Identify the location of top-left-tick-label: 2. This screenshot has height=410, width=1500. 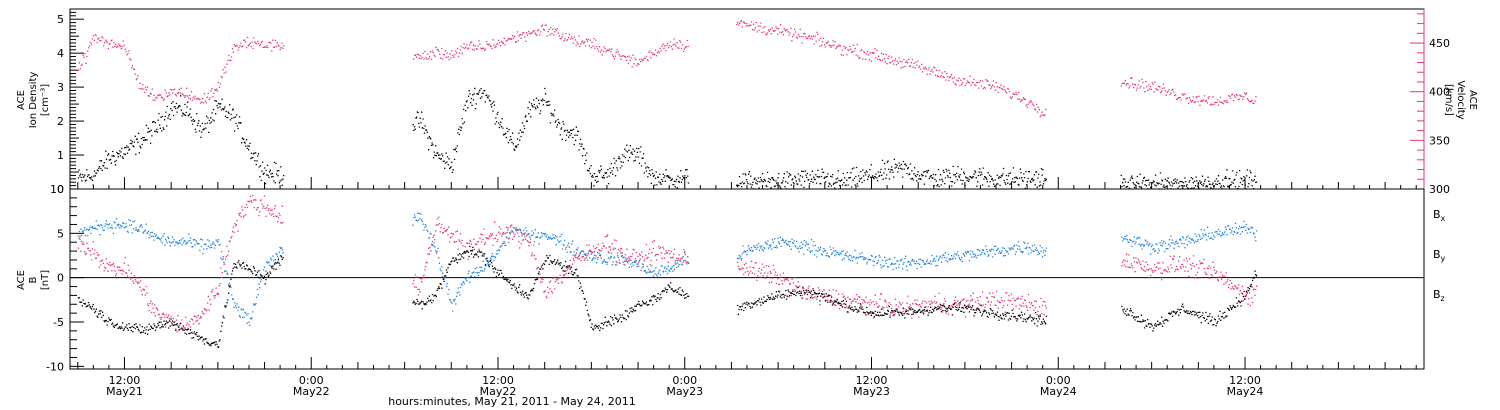
(60, 121).